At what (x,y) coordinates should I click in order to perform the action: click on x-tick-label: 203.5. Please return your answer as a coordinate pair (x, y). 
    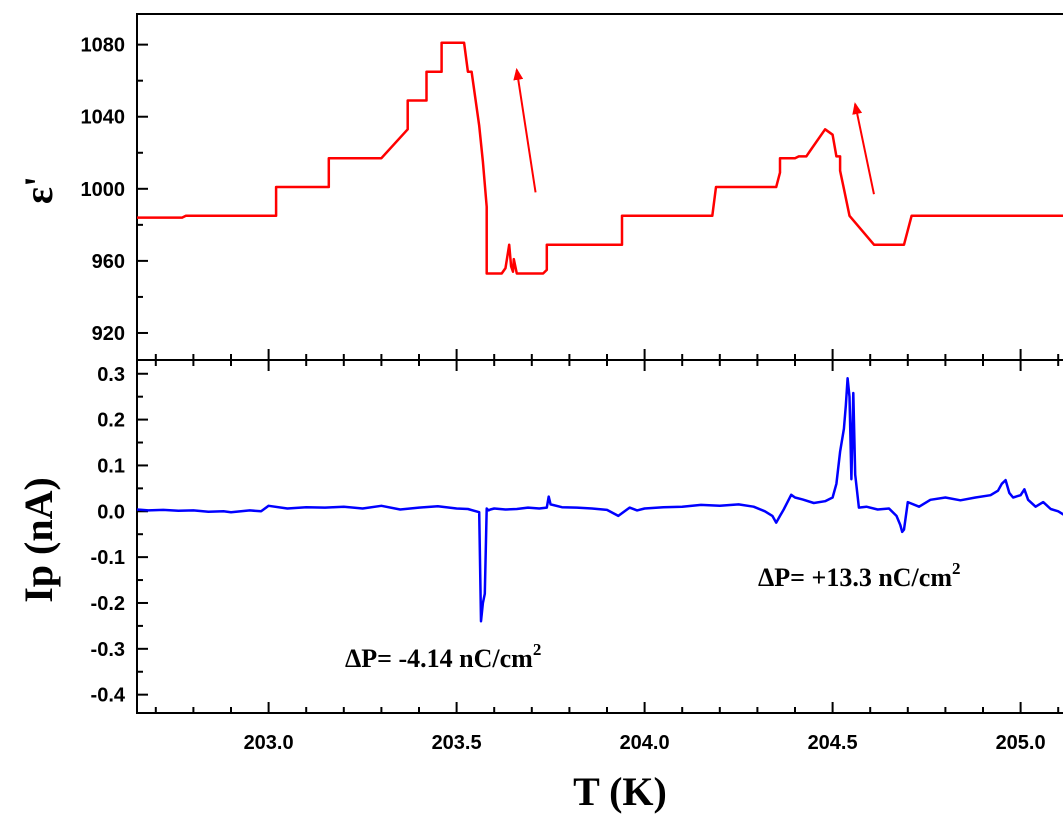
    Looking at the image, I should click on (457, 743).